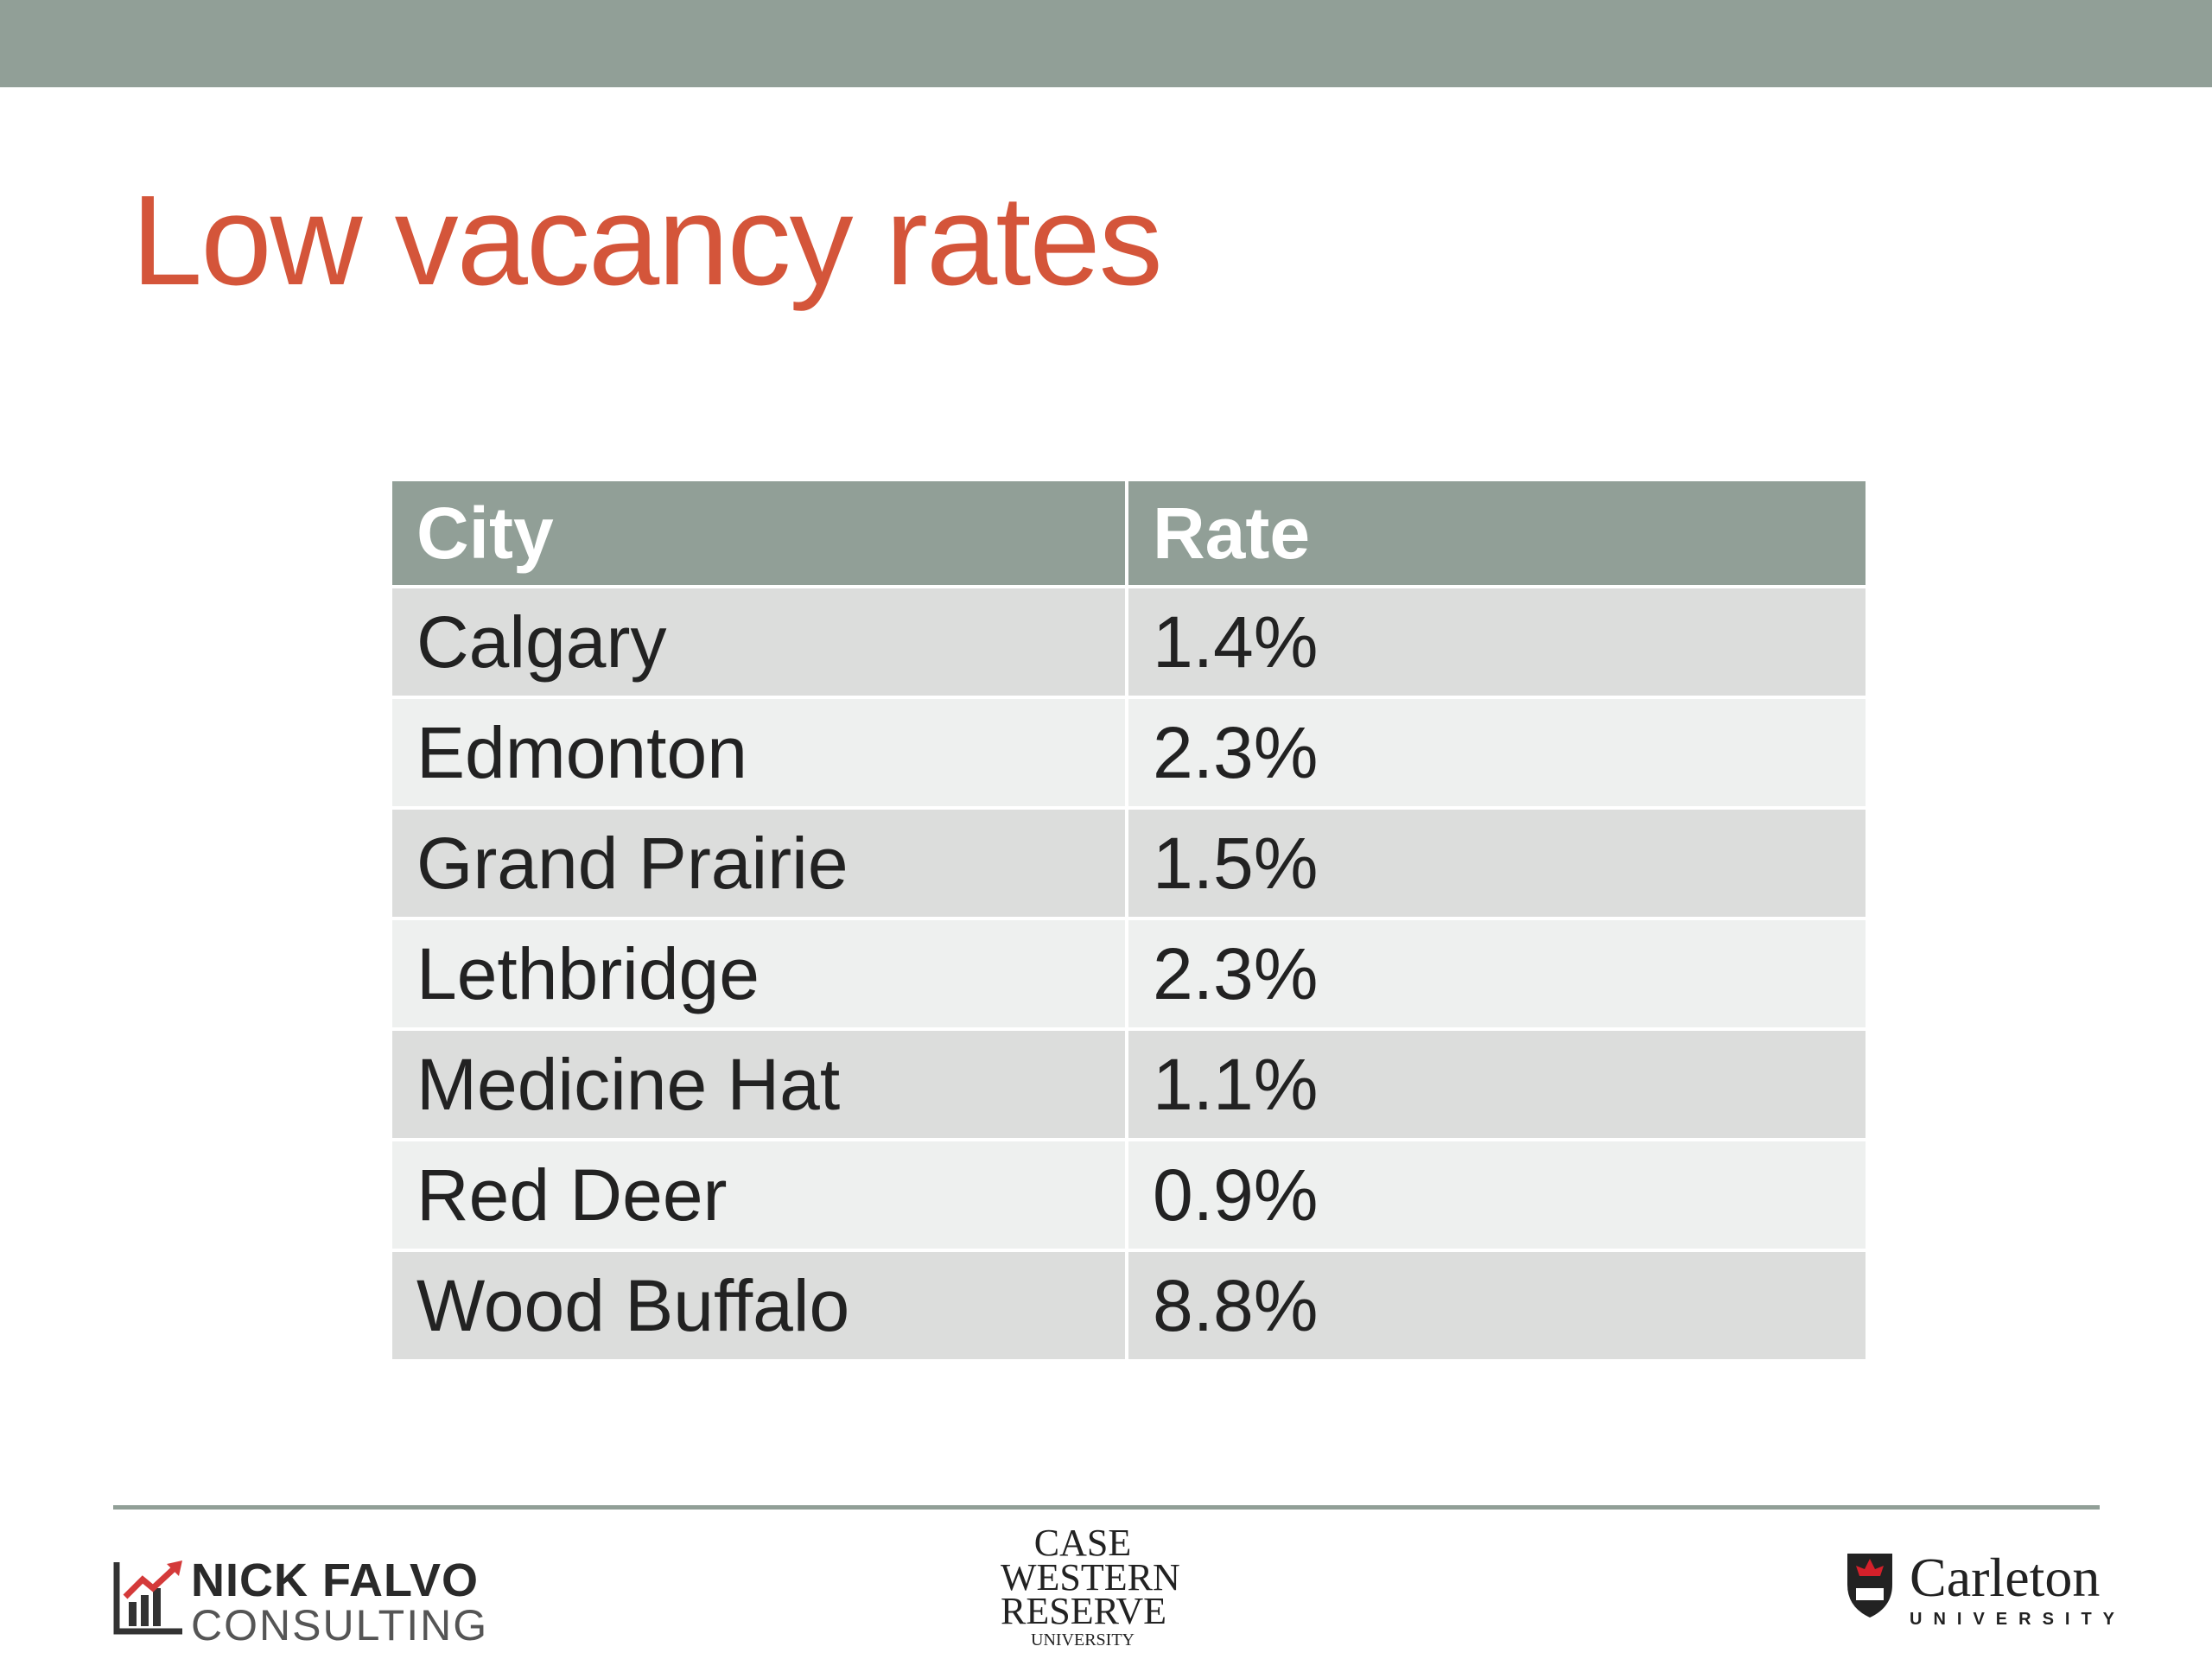 The width and height of the screenshot is (2212, 1659). I want to click on logo-text: WESTERN, so click(1090, 1577).